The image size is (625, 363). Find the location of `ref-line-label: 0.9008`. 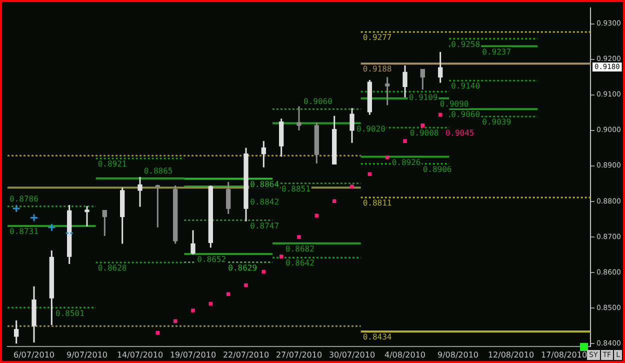

ref-line-label: 0.9008 is located at coordinates (424, 133).